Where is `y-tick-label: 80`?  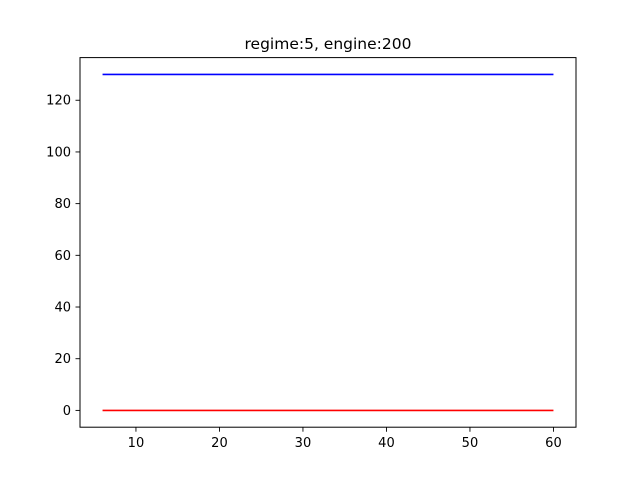
y-tick-label: 80 is located at coordinates (62, 204).